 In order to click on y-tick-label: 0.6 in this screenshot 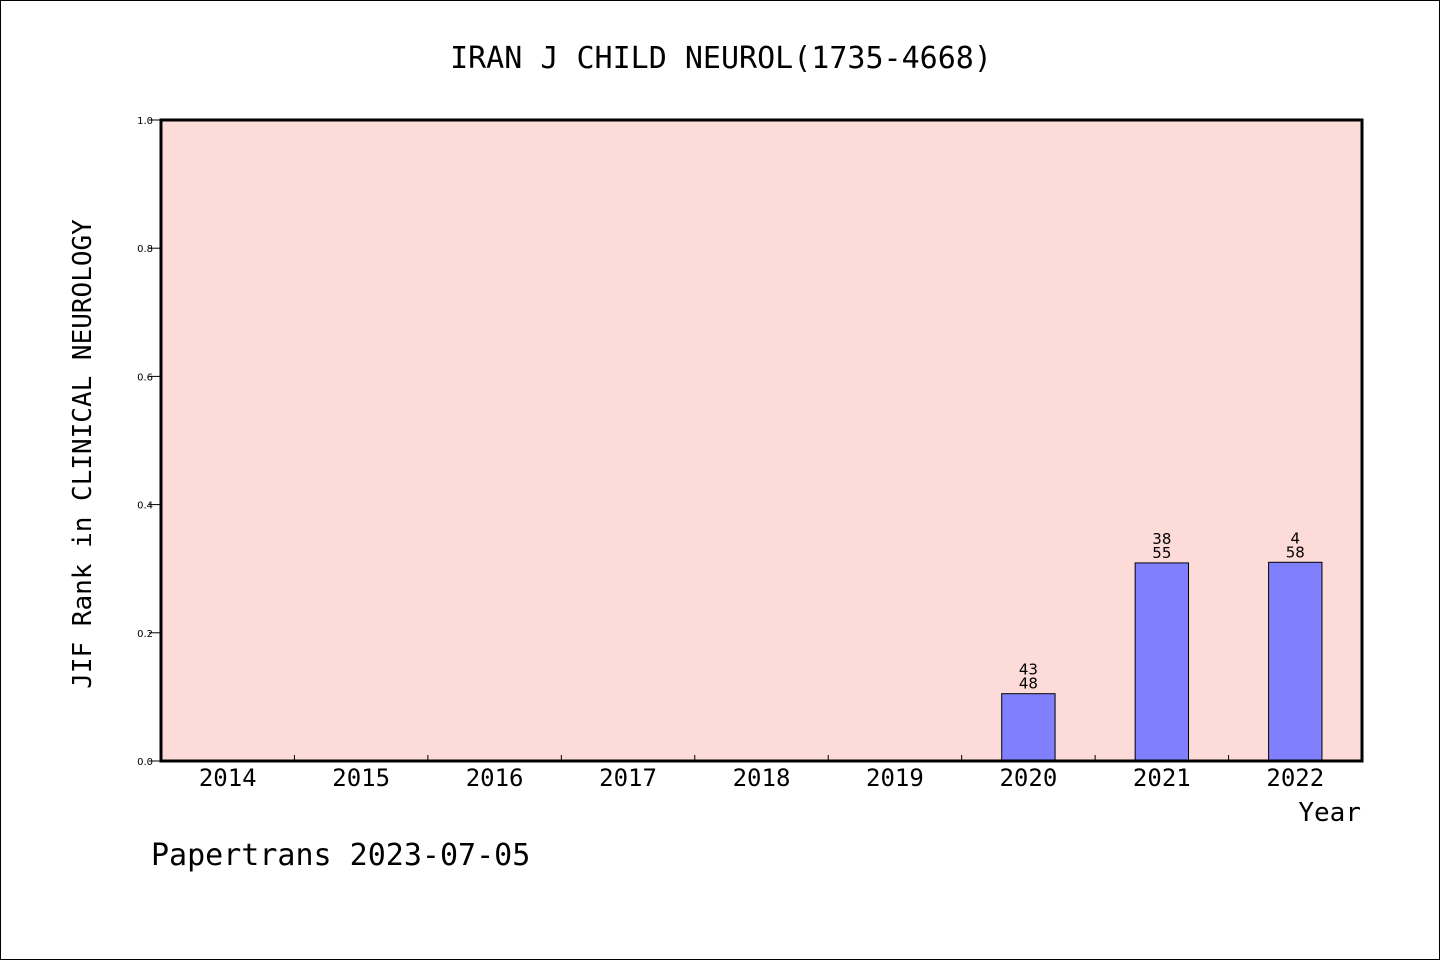, I will do `click(145, 377)`.